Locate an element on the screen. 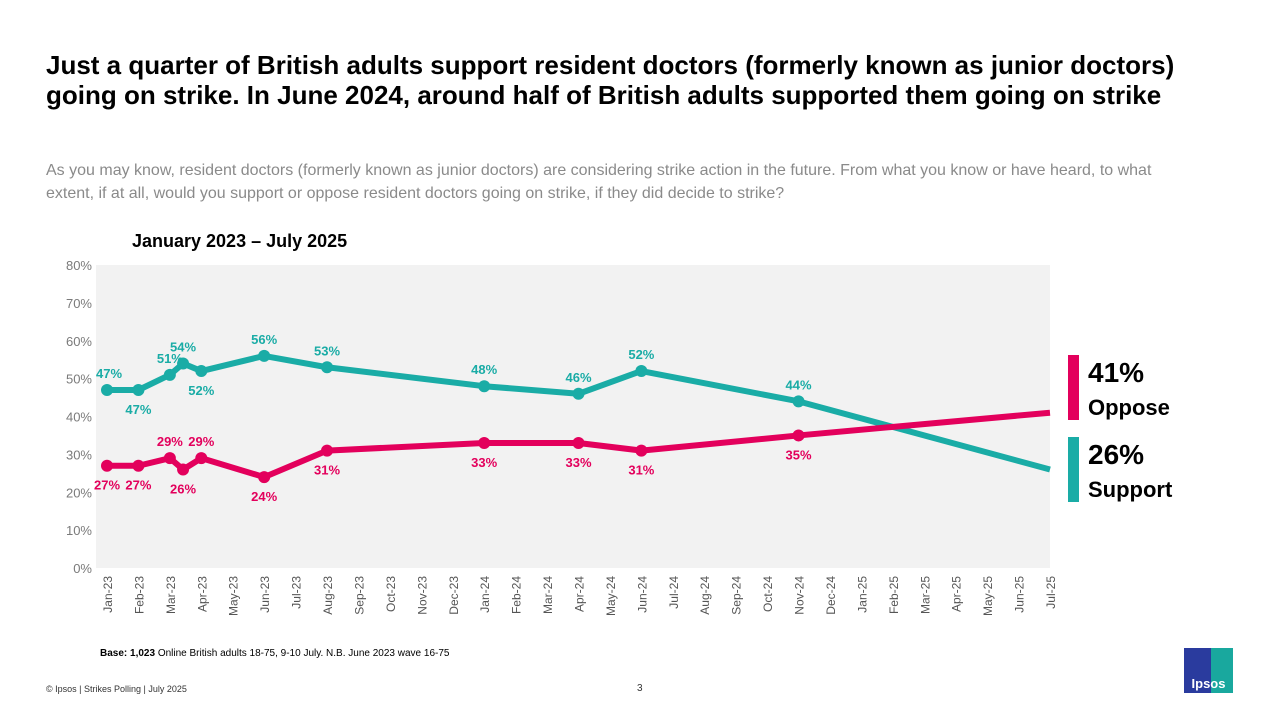 This screenshot has height=720, width=1280. oppose-value: 41% is located at coordinates (1116, 372).